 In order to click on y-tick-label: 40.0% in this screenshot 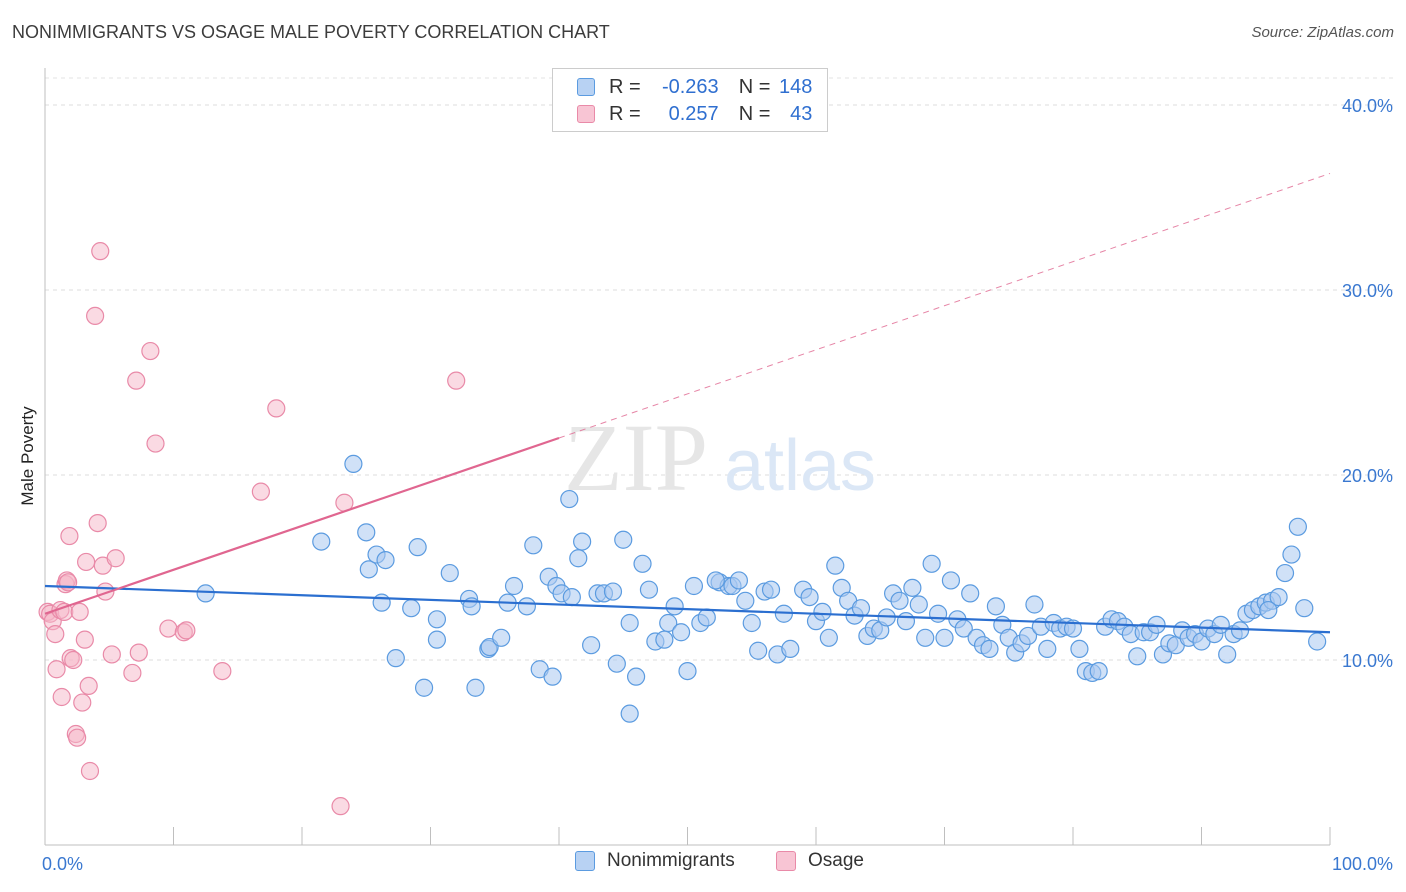, I will do `click(1367, 106)`.